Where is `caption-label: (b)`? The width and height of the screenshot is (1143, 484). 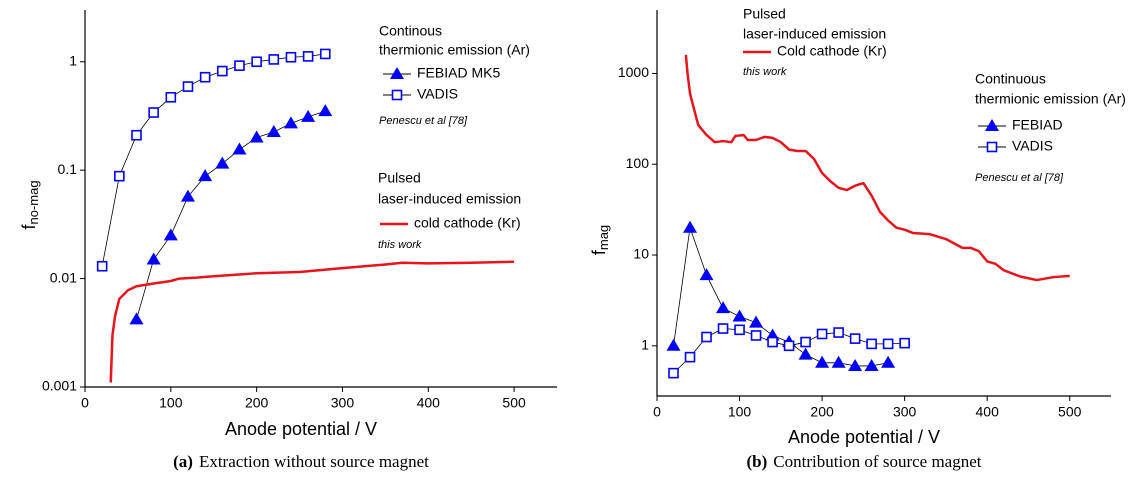 caption-label: (b) is located at coordinates (757, 461).